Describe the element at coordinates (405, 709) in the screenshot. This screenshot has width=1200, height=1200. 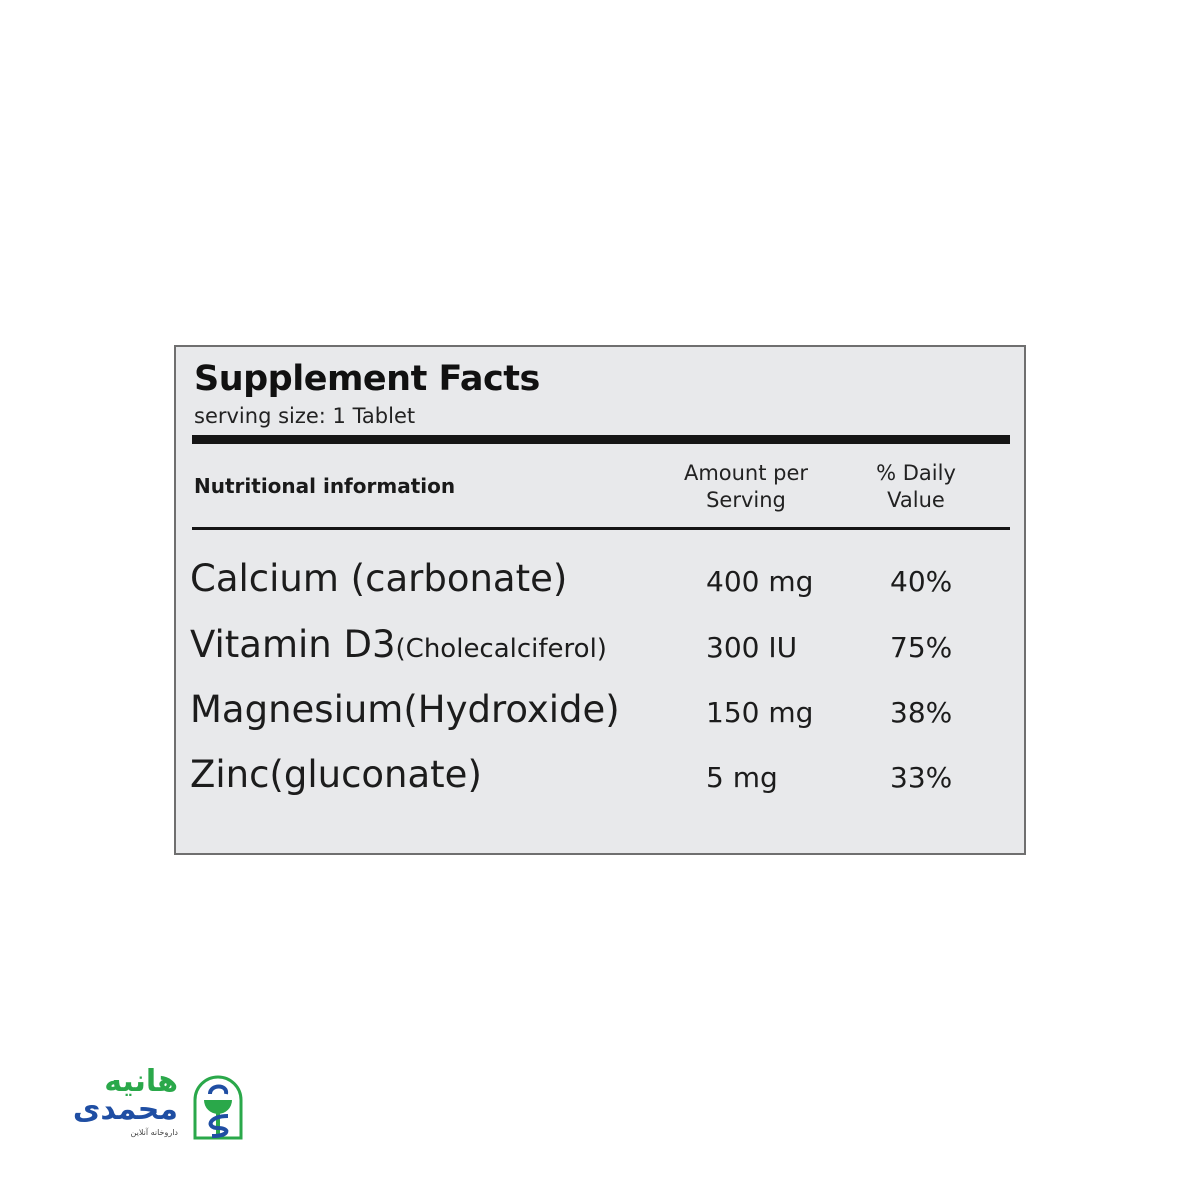
I see `nutrient-name: Magnesium(Hydroxide)` at that location.